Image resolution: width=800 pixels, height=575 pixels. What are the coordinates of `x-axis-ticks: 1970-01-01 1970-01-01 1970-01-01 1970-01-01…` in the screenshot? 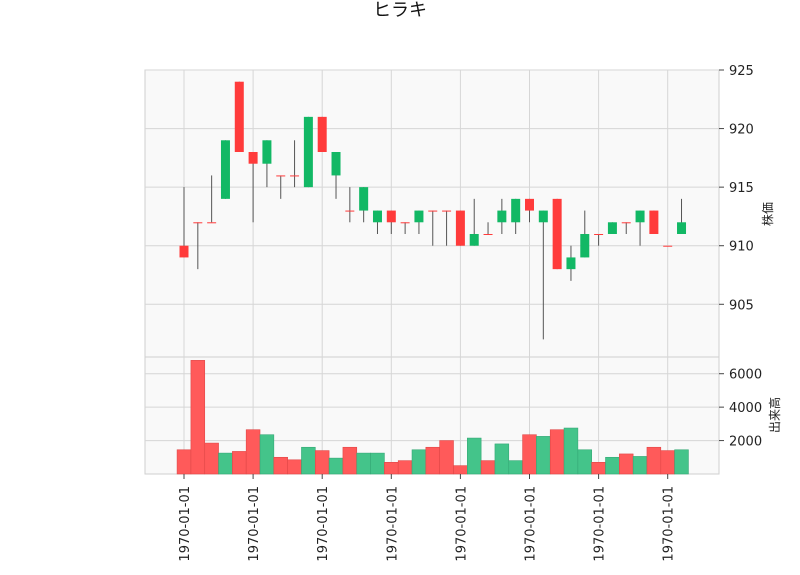 It's located at (427, 518).